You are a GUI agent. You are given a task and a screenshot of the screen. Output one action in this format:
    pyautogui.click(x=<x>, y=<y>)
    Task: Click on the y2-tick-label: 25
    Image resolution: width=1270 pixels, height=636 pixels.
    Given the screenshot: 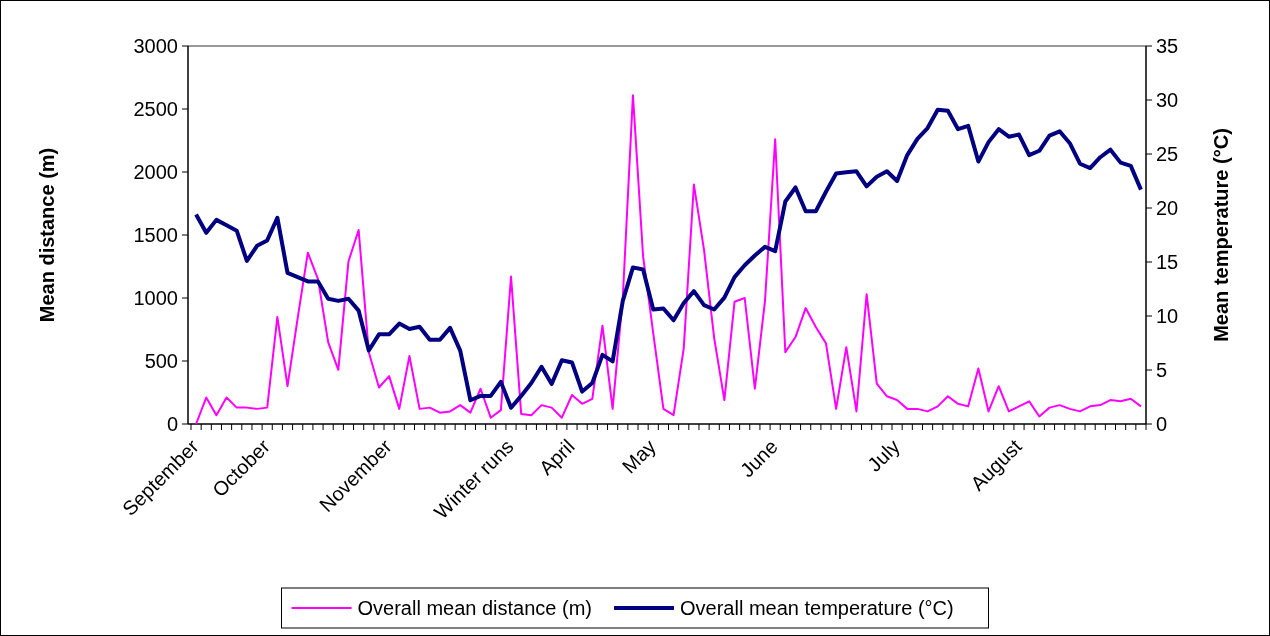 What is the action you would take?
    pyautogui.click(x=1167, y=154)
    